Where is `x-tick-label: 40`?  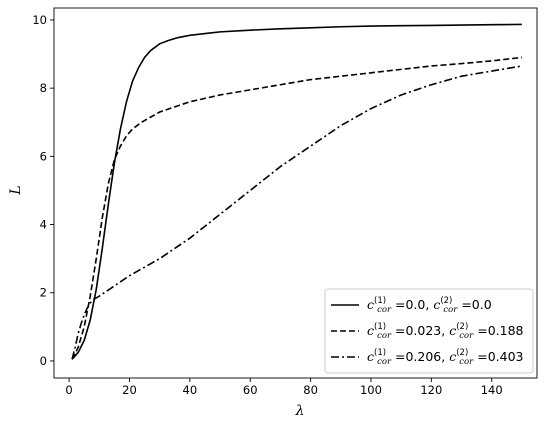
x-tick-label: 40 is located at coordinates (190, 390).